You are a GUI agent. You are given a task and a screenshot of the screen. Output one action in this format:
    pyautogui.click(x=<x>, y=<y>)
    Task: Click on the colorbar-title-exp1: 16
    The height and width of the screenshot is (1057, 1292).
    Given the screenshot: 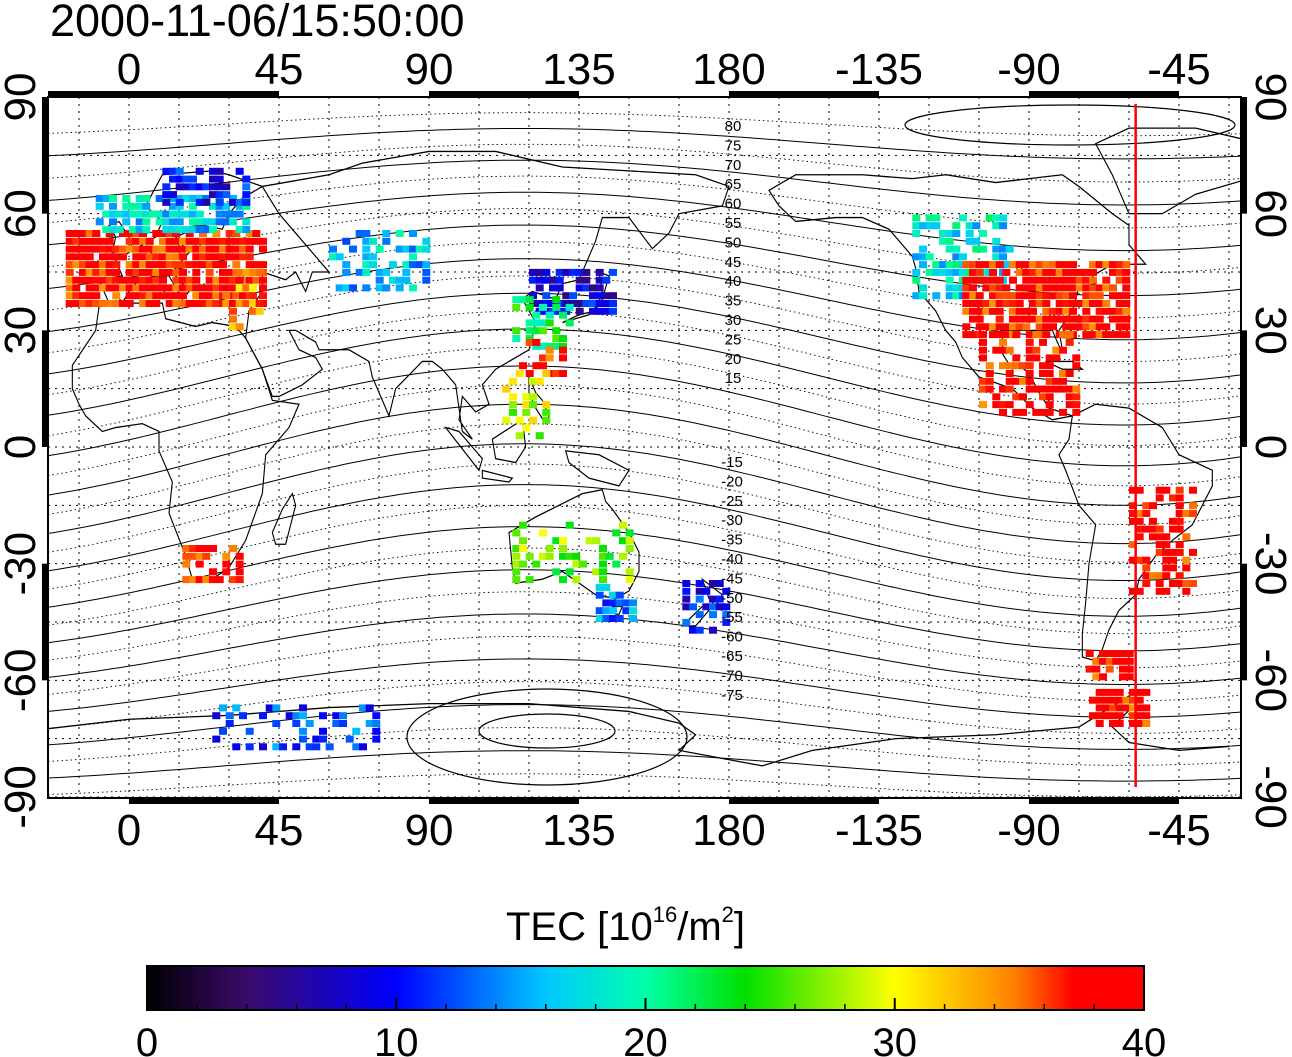 What is the action you would take?
    pyautogui.click(x=665, y=914)
    